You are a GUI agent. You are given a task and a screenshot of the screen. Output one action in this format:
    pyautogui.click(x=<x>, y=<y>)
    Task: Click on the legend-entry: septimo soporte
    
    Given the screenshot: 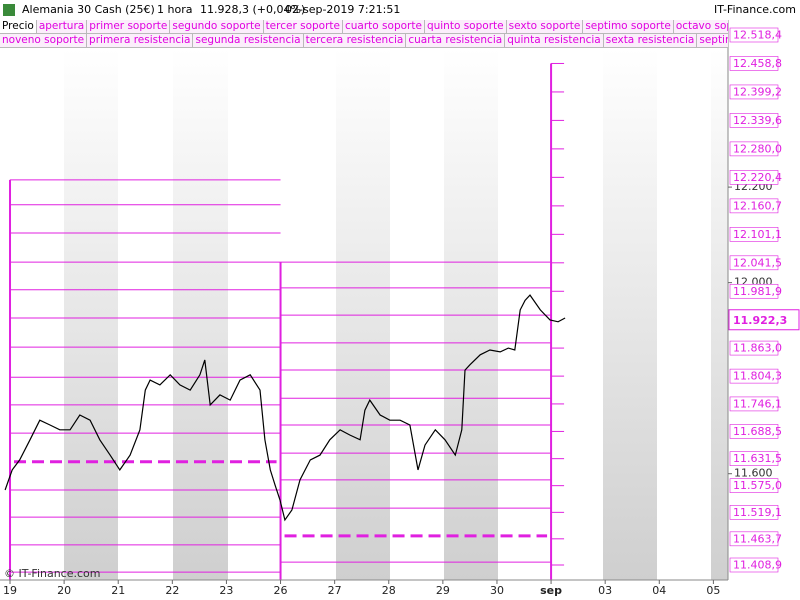 What is the action you would take?
    pyautogui.click(x=628, y=27)
    